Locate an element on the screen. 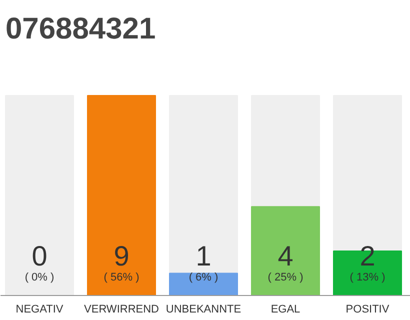 The image size is (410, 320). x-tick-label: NEGATIV is located at coordinates (40, 310).